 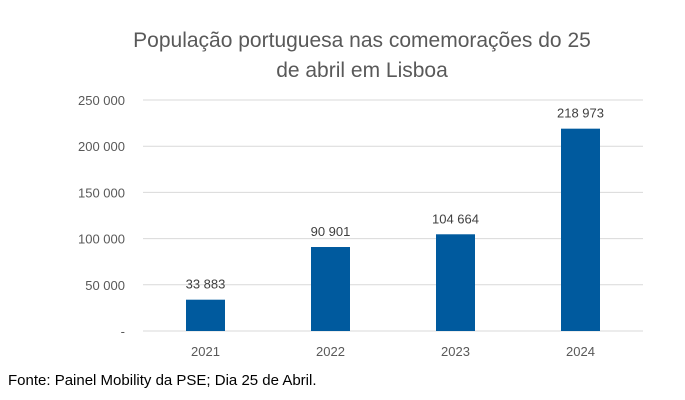 What do you see at coordinates (330, 351) in the screenshot?
I see `x-tick-label: 2022` at bounding box center [330, 351].